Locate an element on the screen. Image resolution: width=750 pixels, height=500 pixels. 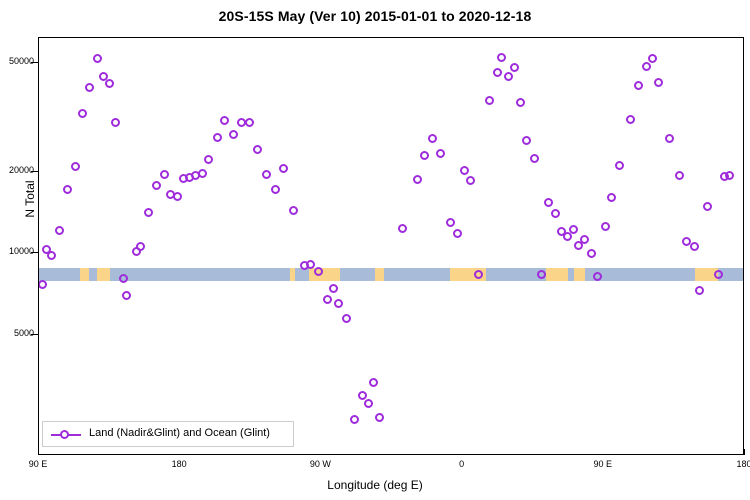
y-tick-label: 50000 is located at coordinates (21, 61).